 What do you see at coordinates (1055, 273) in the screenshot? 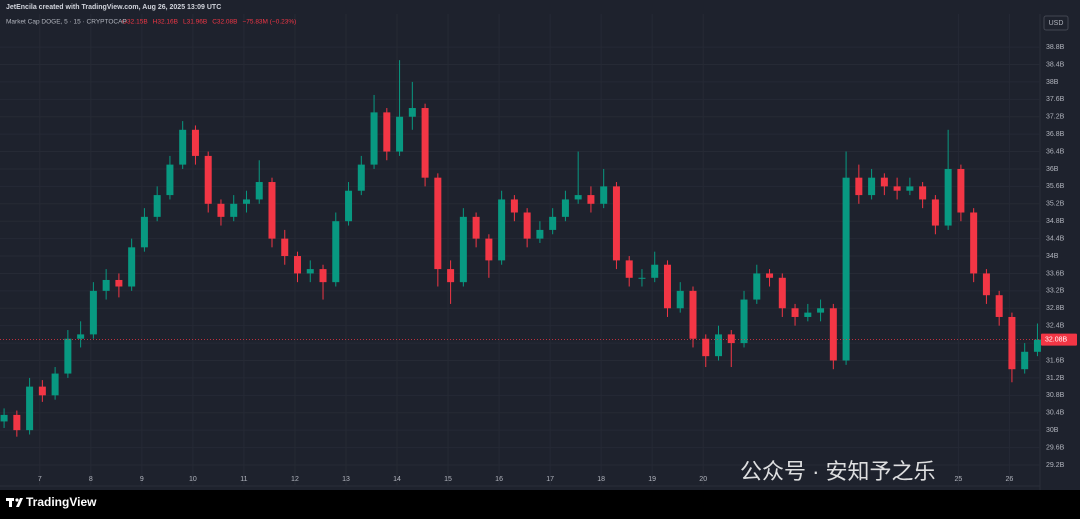
I see `y-tick-label: 33.6B` at bounding box center [1055, 273].